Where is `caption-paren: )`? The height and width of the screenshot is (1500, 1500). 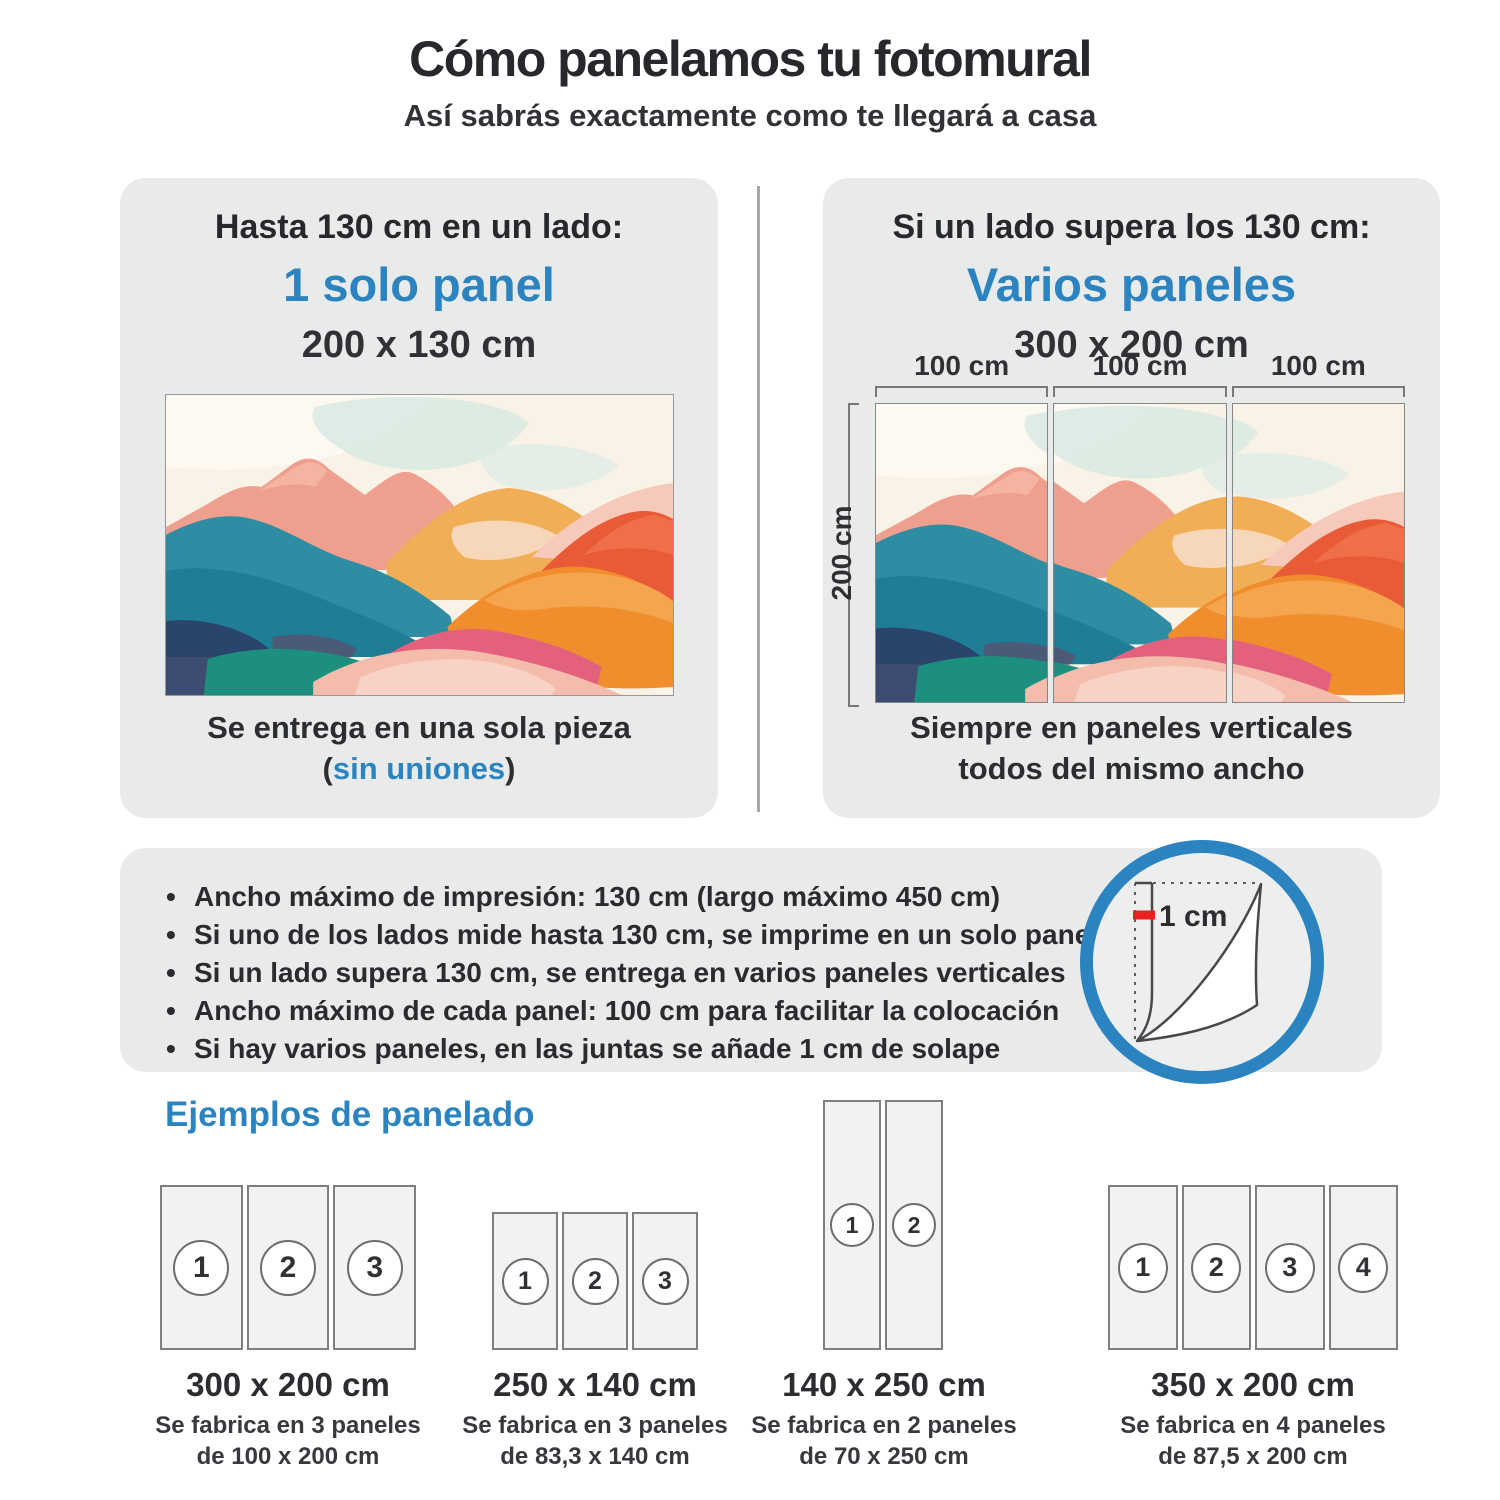
caption-paren: ) is located at coordinates (510, 769).